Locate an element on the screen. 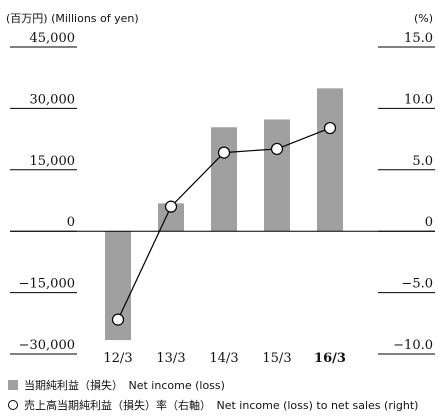  x-tick-label: 12/3 is located at coordinates (117, 358).